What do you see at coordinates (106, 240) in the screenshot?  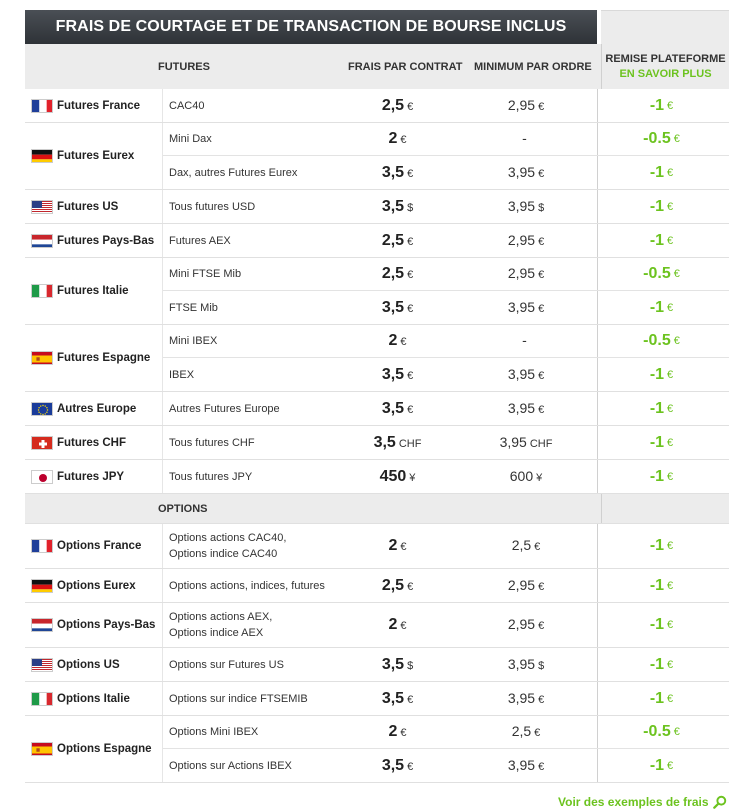 I see `group-name: Futures Pays-Bas` at bounding box center [106, 240].